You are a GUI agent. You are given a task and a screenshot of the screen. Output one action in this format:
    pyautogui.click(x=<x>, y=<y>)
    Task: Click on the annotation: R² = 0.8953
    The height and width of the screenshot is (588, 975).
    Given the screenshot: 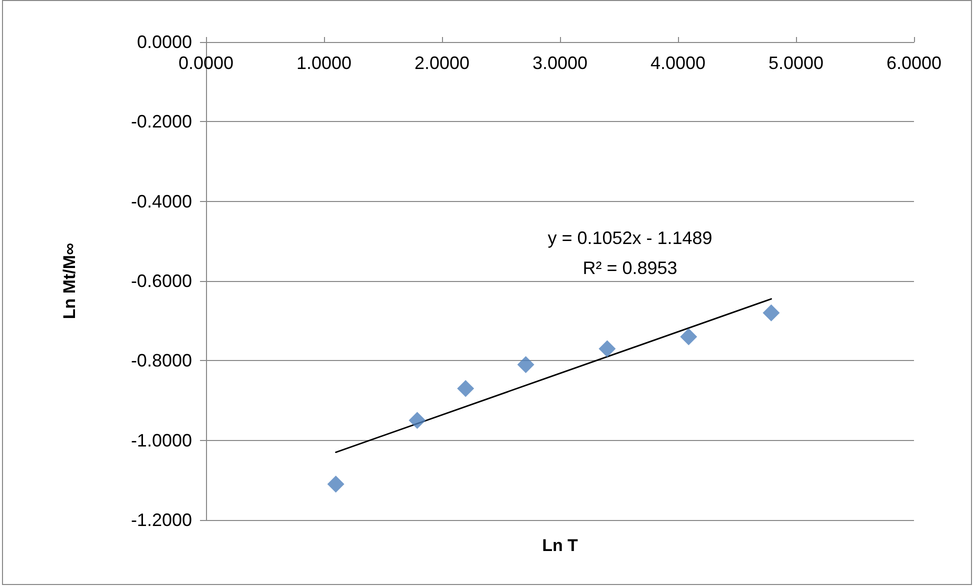 What is the action you would take?
    pyautogui.click(x=630, y=268)
    